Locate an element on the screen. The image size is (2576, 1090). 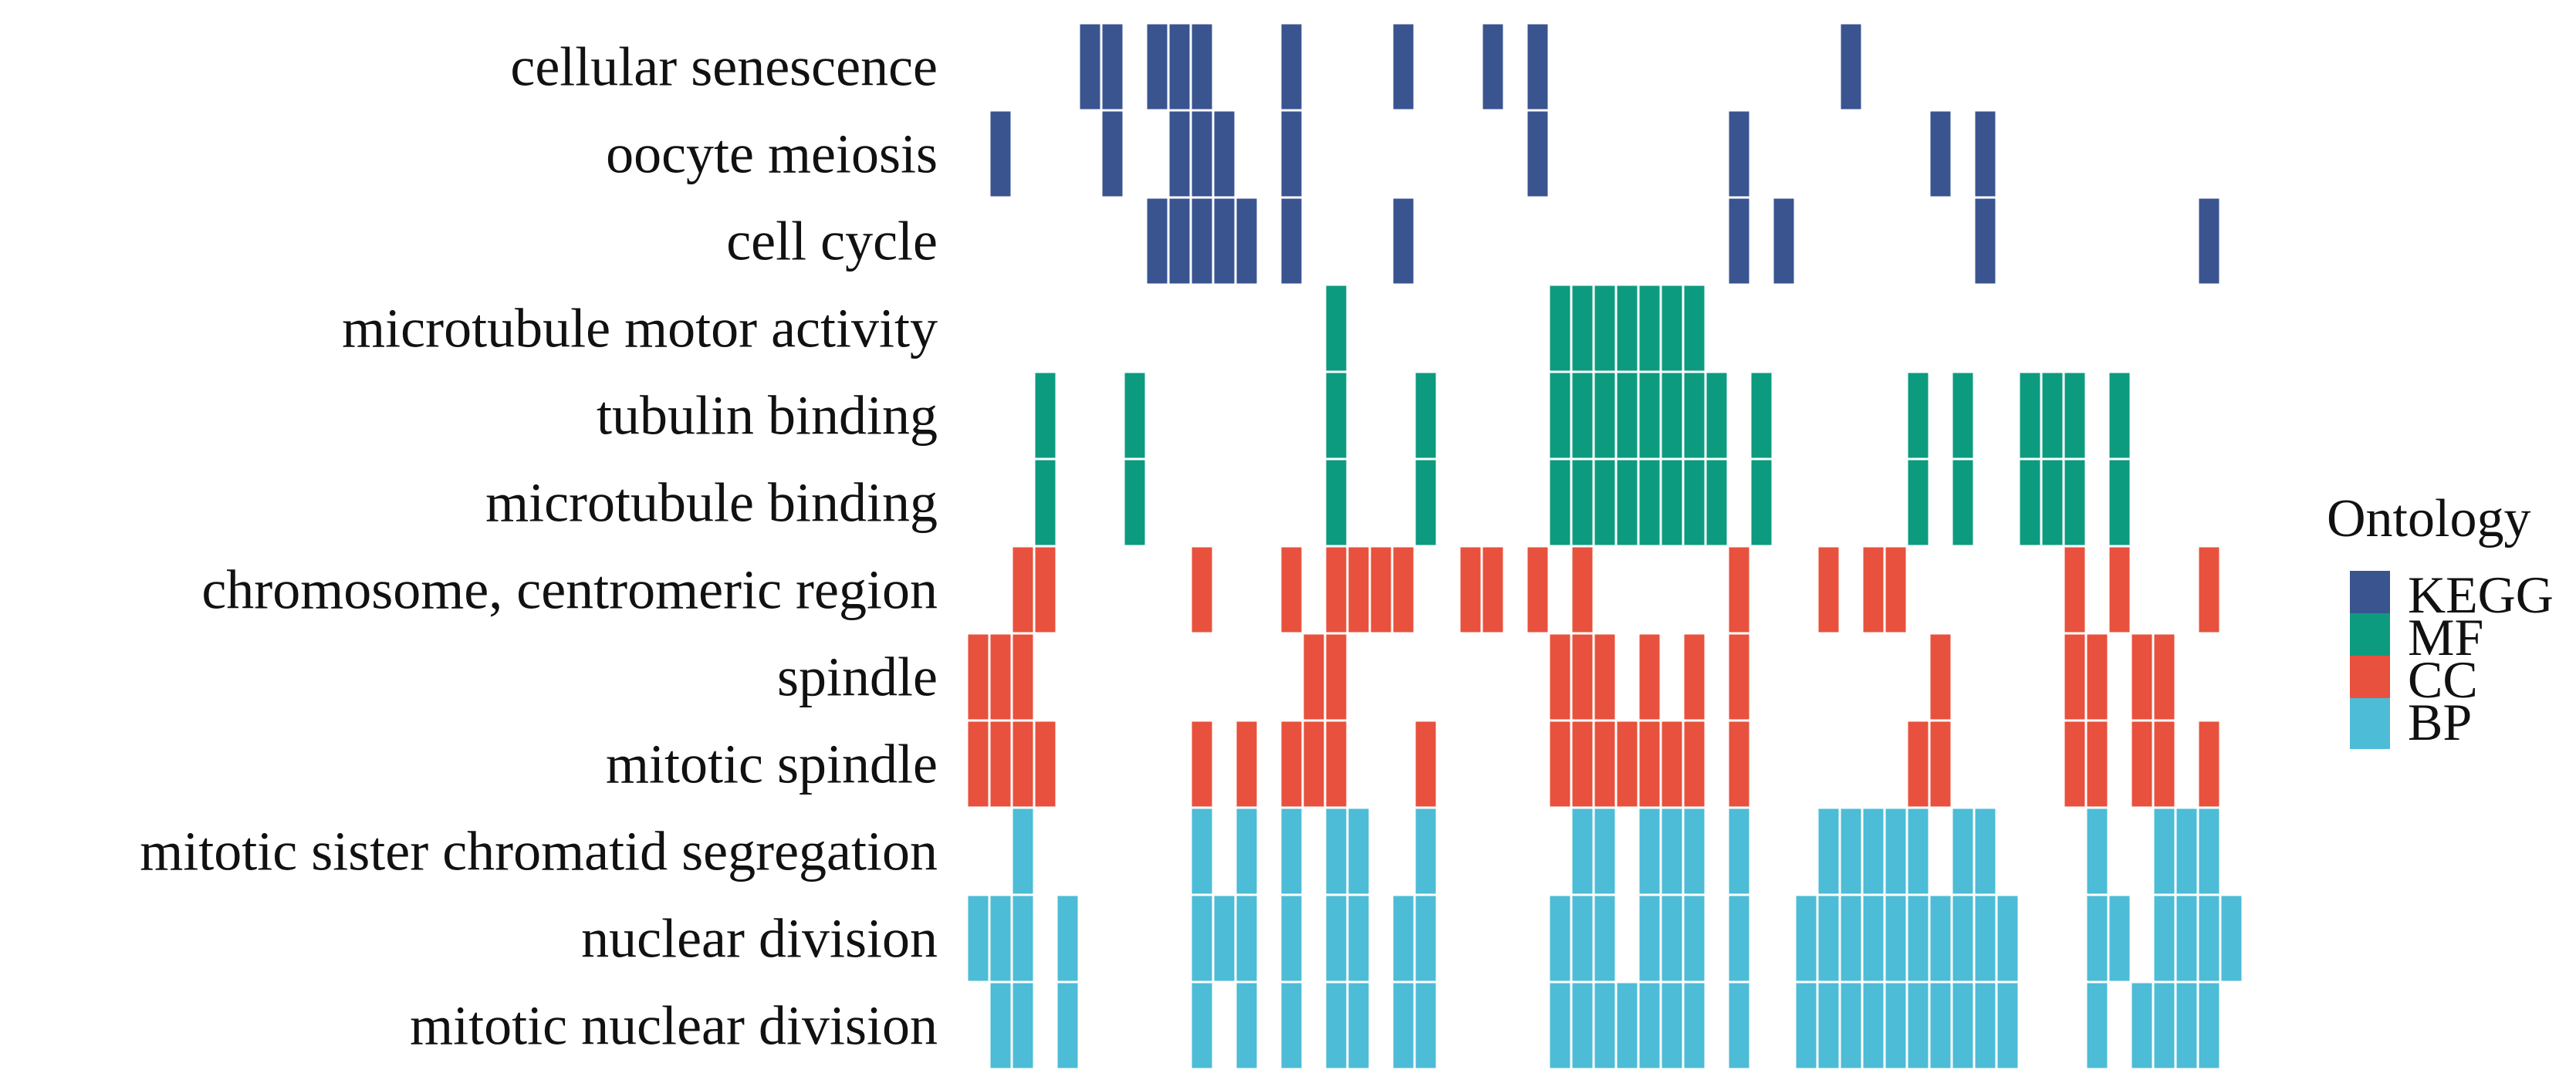
row-label-chromosome-centromeric-region: chromosome, centromeric region is located at coordinates (569, 590).